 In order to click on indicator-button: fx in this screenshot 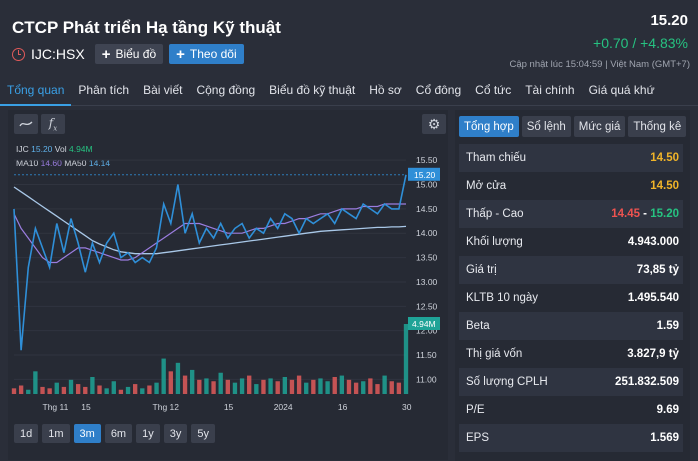, I will do `click(53, 124)`.